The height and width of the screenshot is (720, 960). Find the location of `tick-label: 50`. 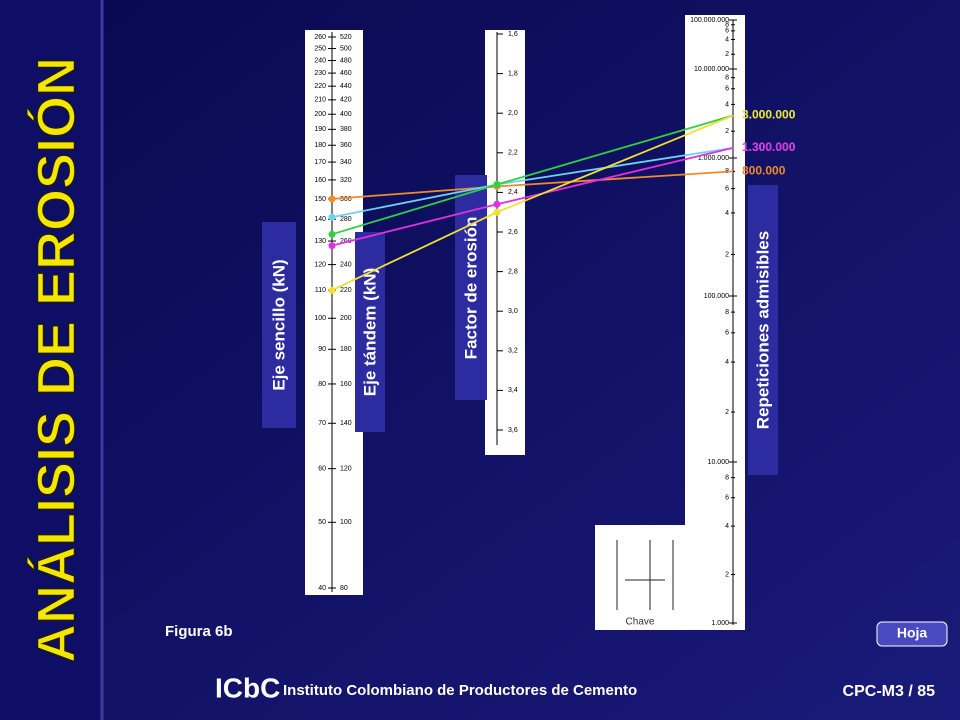

tick-label: 50 is located at coordinates (322, 522).